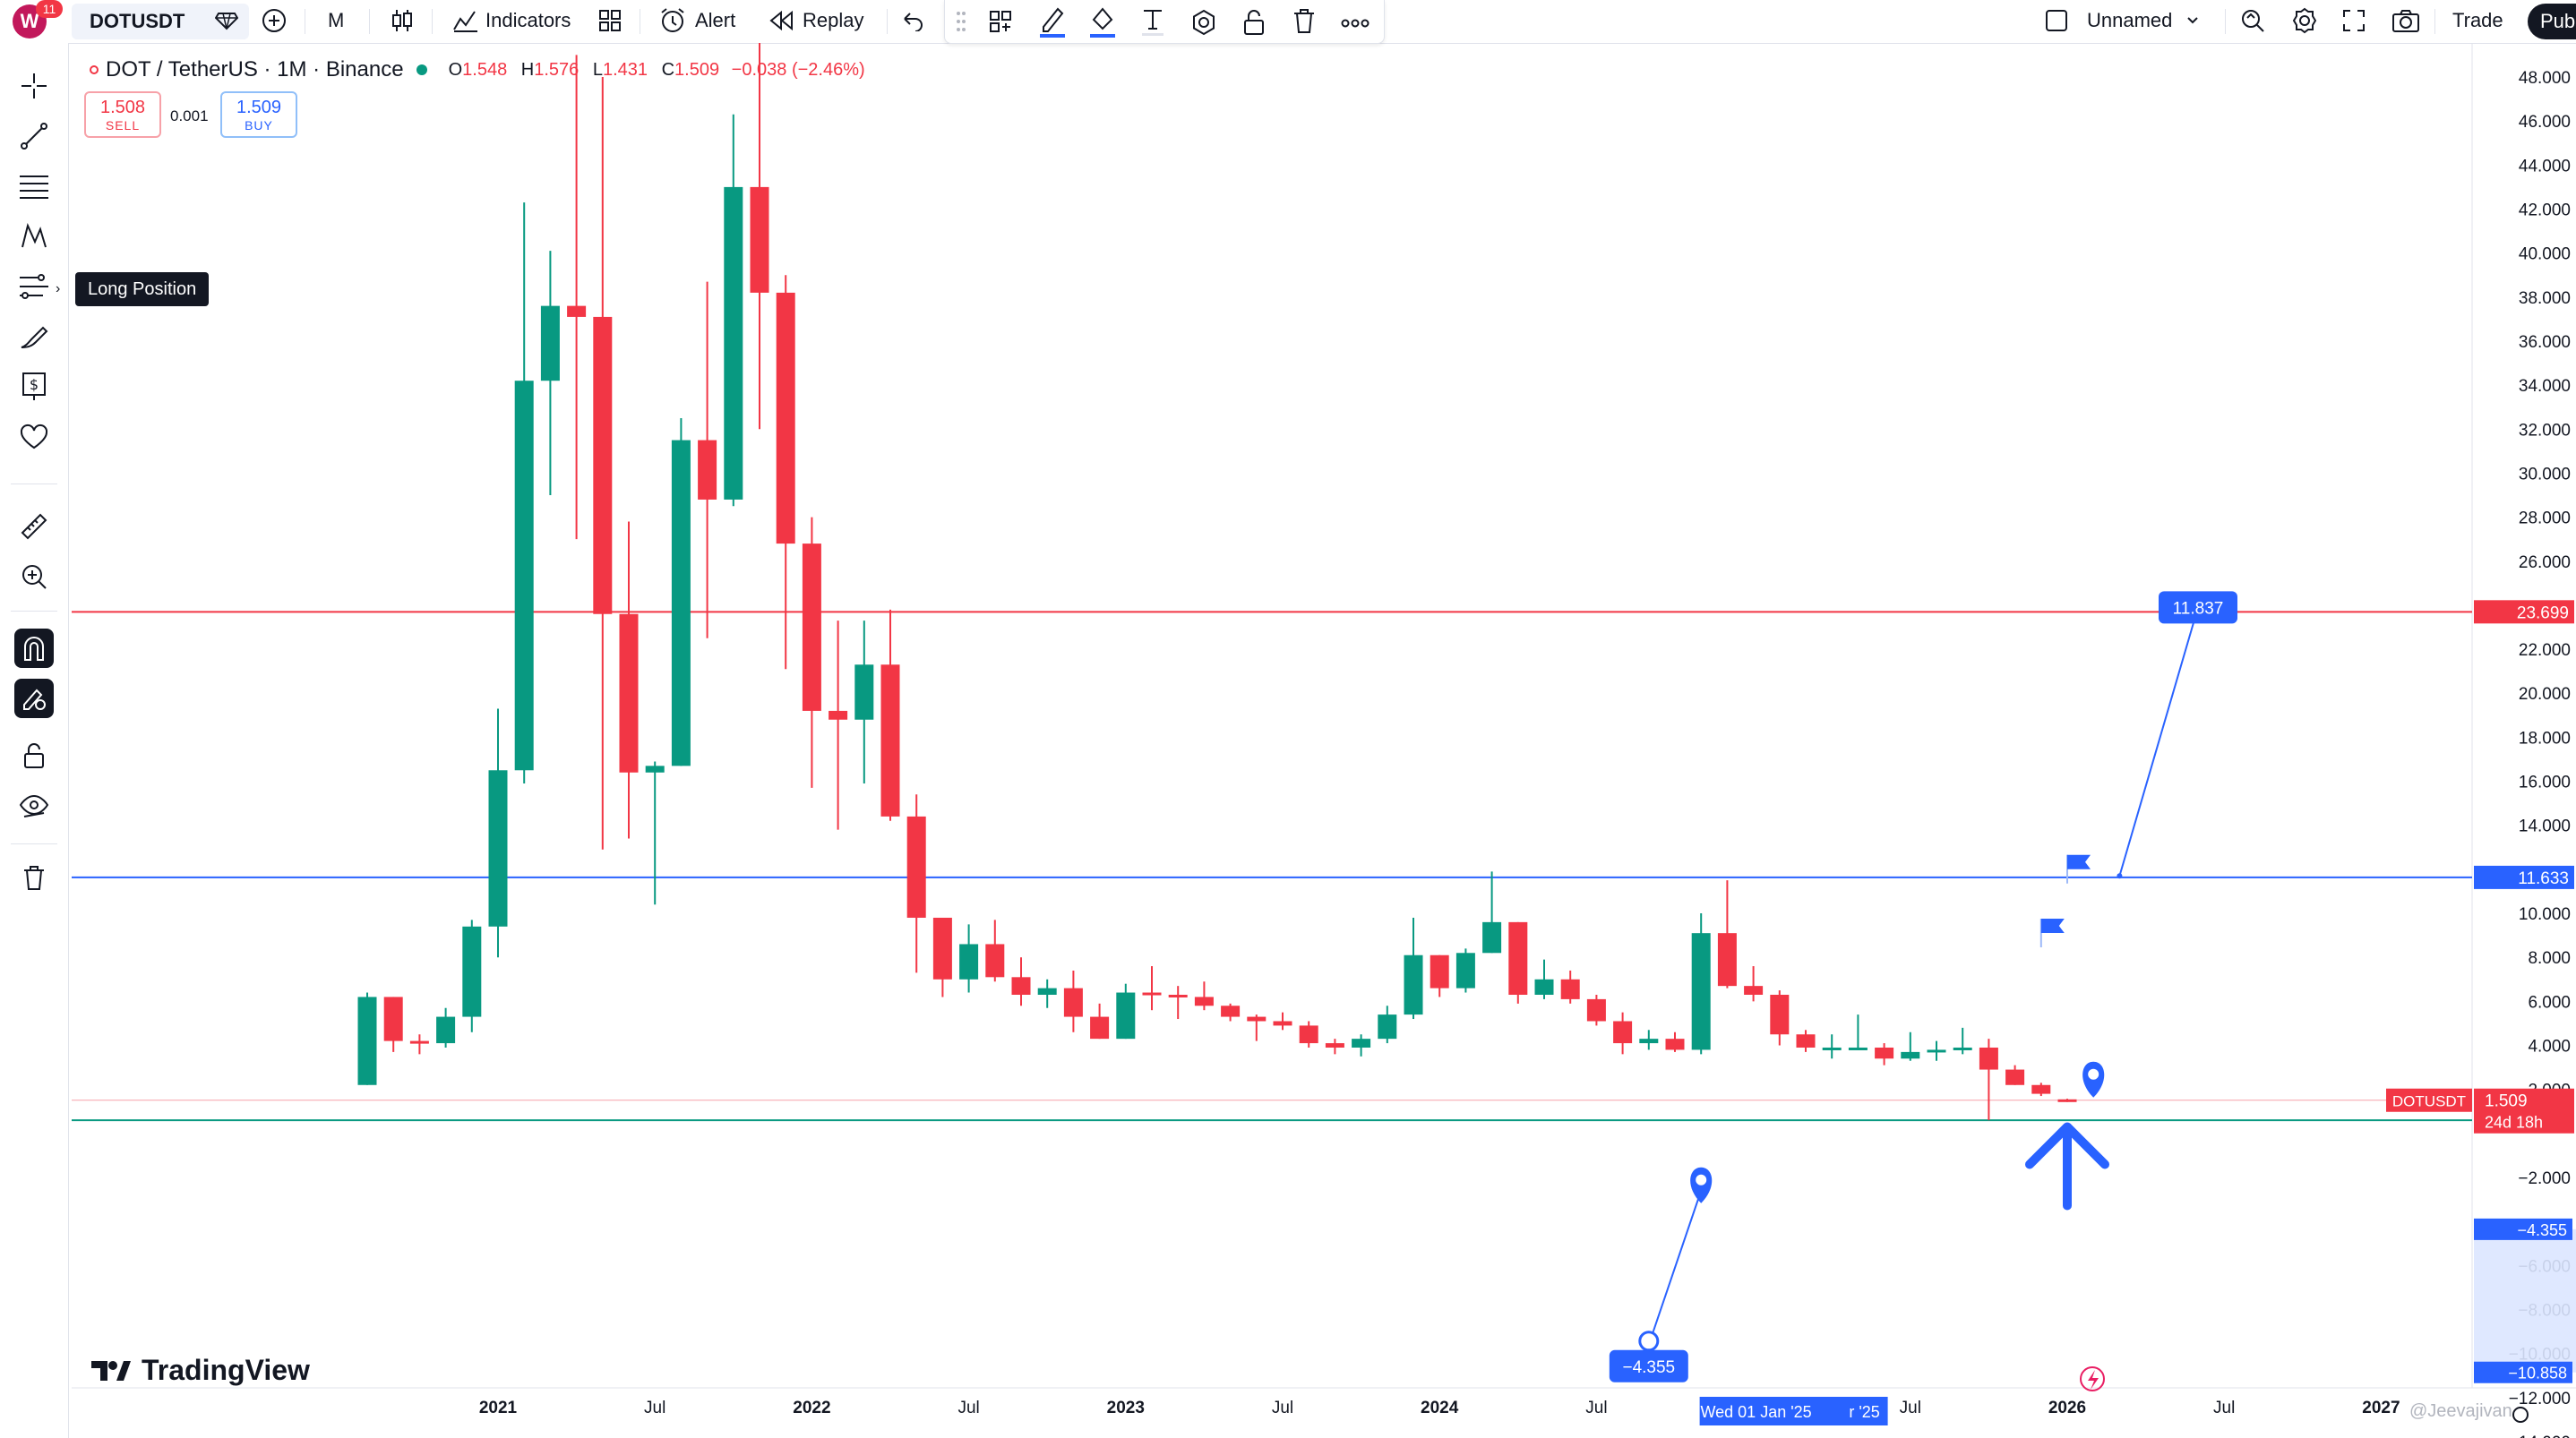 The width and height of the screenshot is (2576, 1438). I want to click on zoom-in-icon, so click(34, 576).